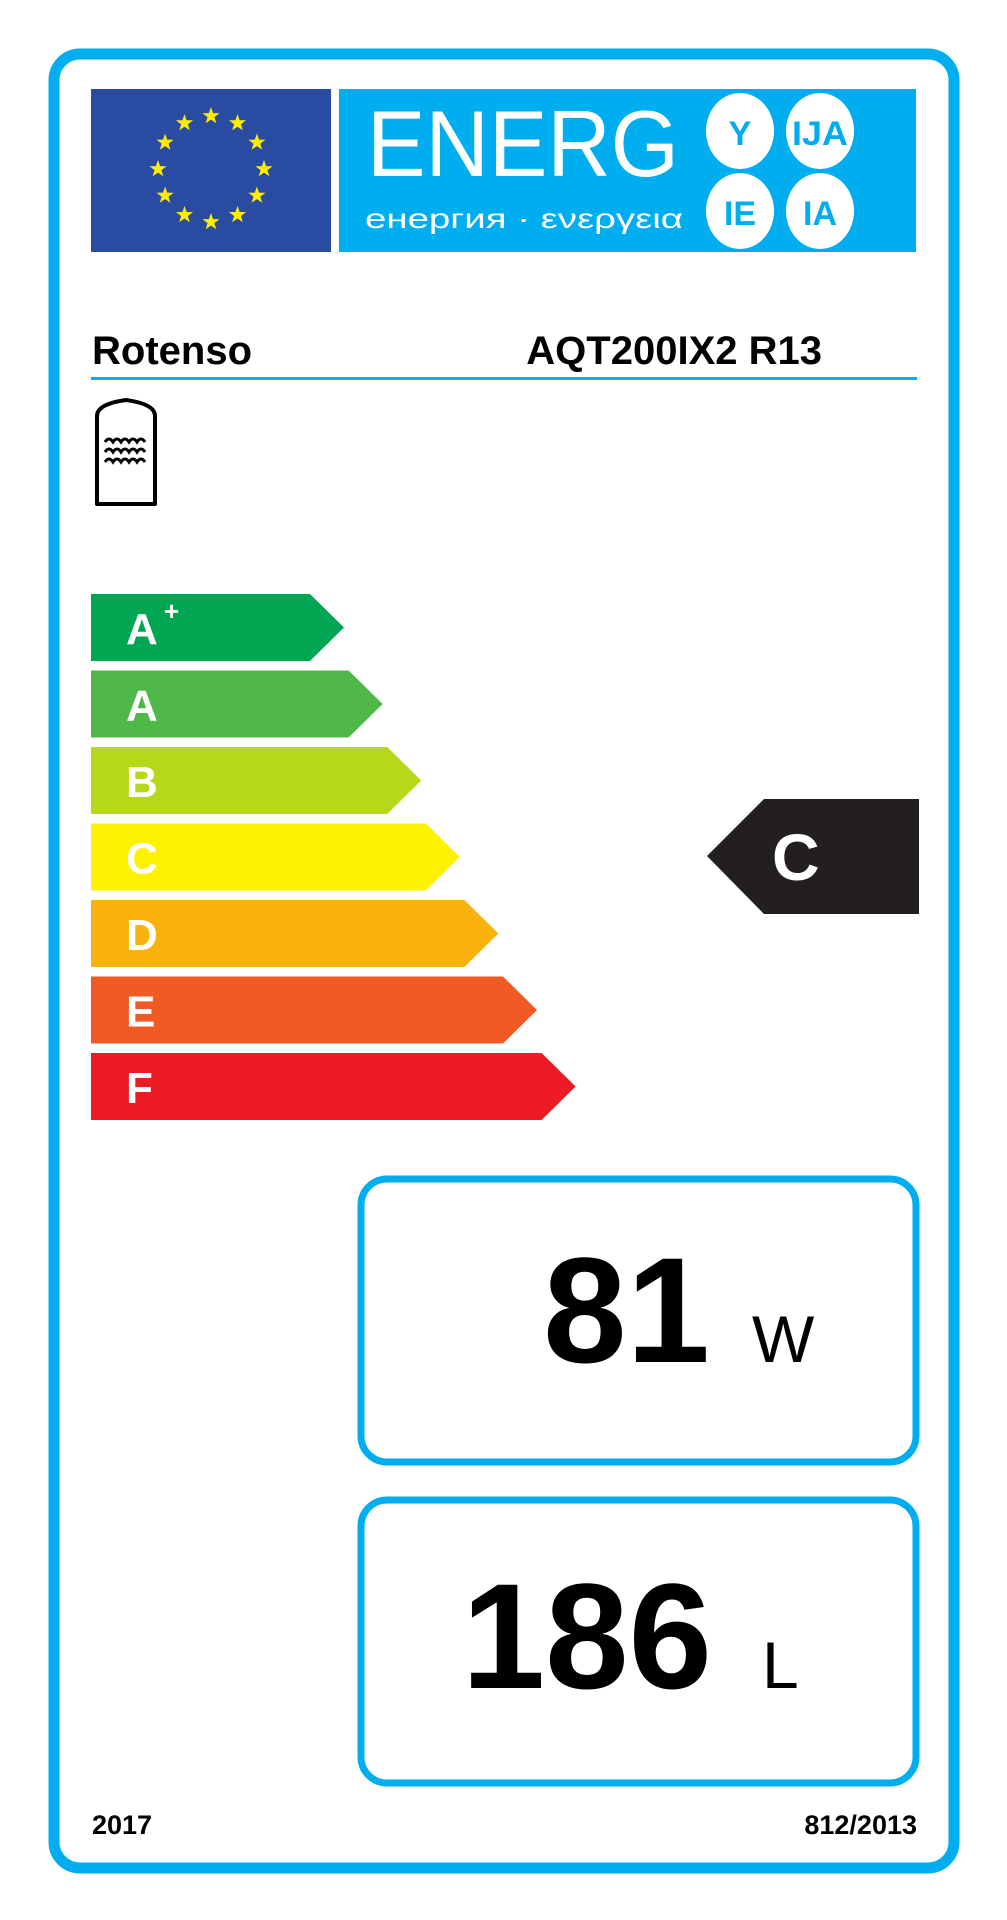 This screenshot has height=1920, width=1007. I want to click on standing-loss-value: 81, so click(626, 1310).